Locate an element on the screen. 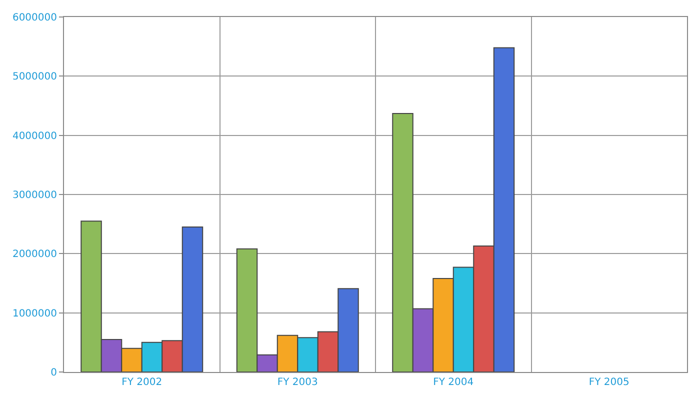  x-tick-label: FY 2004 is located at coordinates (453, 382).